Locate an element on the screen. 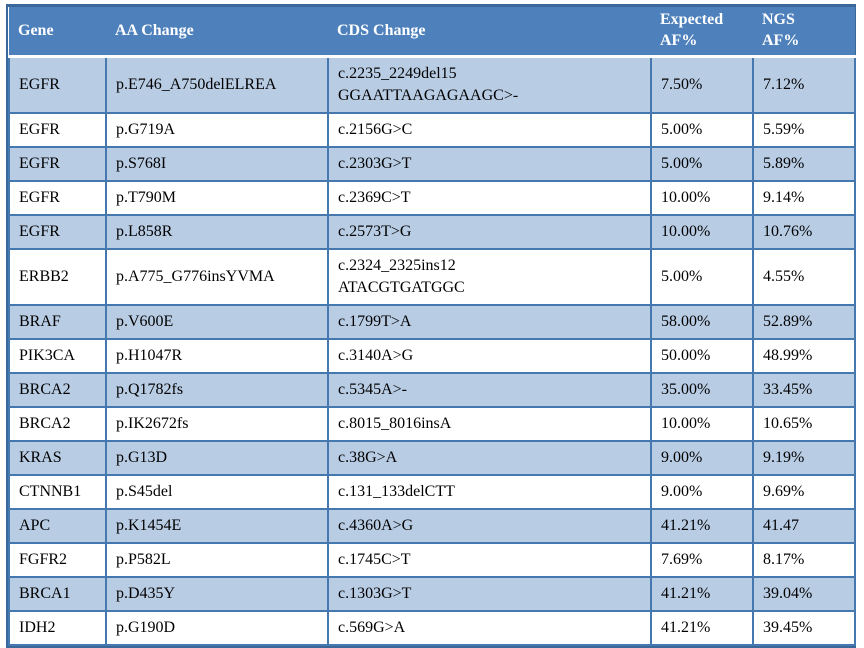 This screenshot has width=864, height=648. cell-expected-af: 7.69% is located at coordinates (702, 560).